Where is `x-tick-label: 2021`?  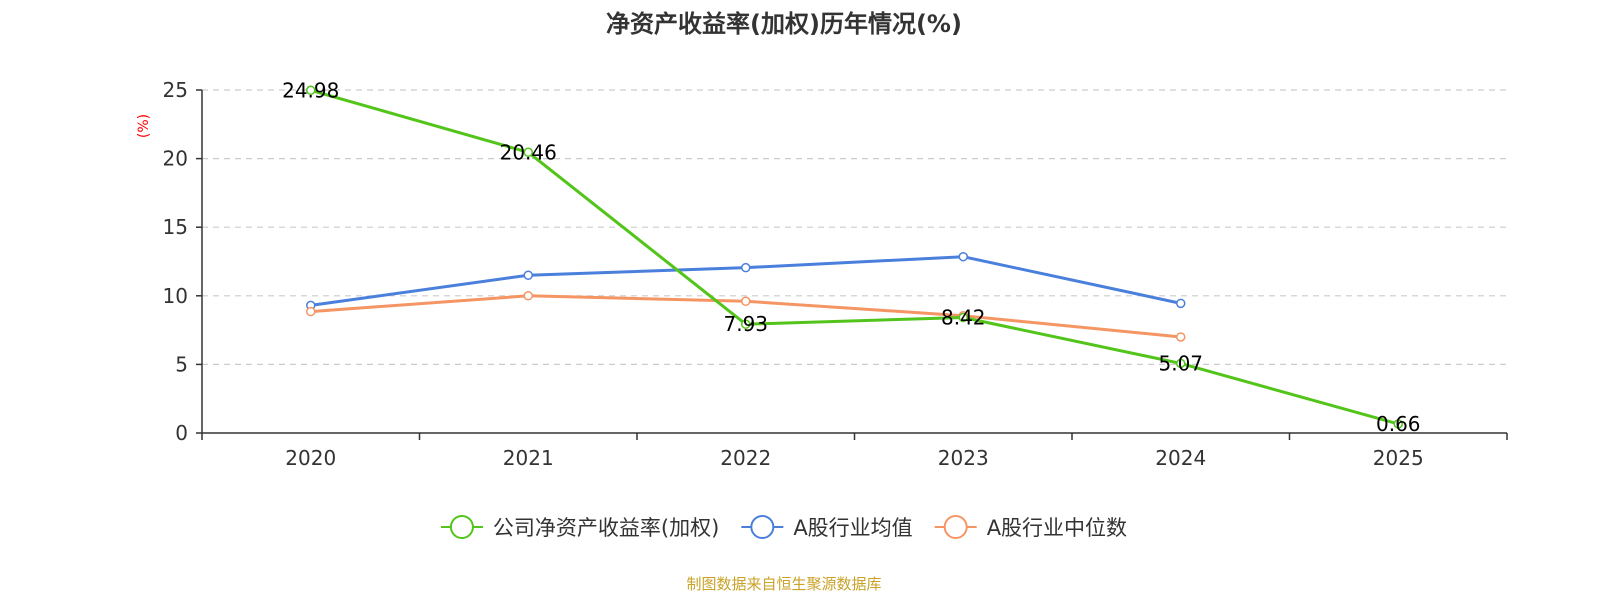
x-tick-label: 2021 is located at coordinates (528, 458).